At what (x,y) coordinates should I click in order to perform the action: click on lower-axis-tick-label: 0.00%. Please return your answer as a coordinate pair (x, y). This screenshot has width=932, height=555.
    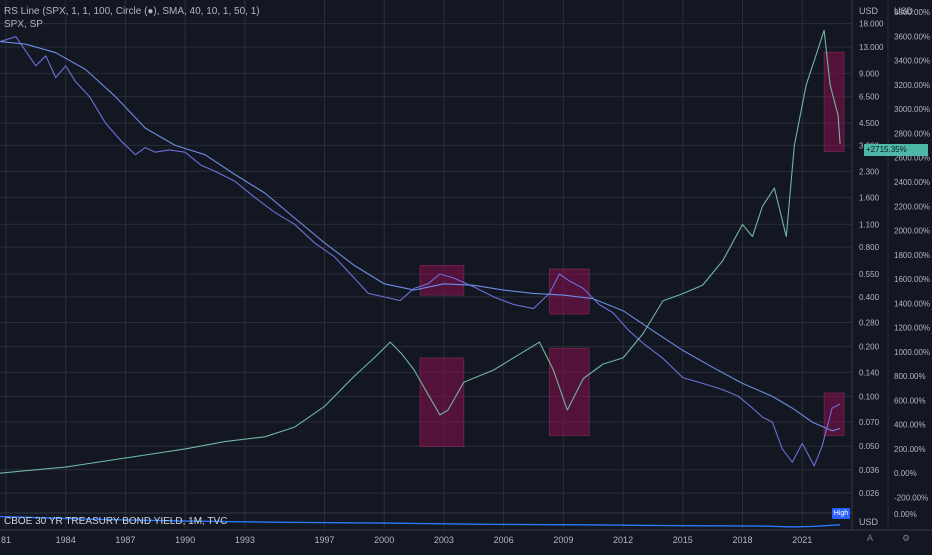
    Looking at the image, I should click on (905, 514).